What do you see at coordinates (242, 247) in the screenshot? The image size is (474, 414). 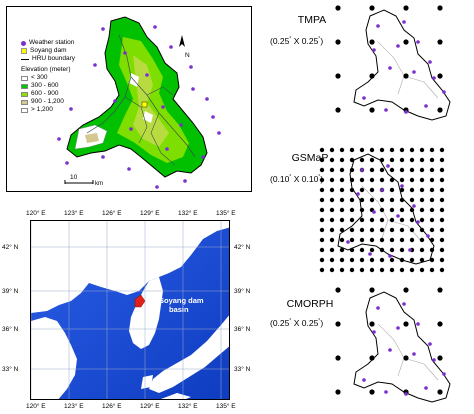 I see `lat-label-right: 42° N` at bounding box center [242, 247].